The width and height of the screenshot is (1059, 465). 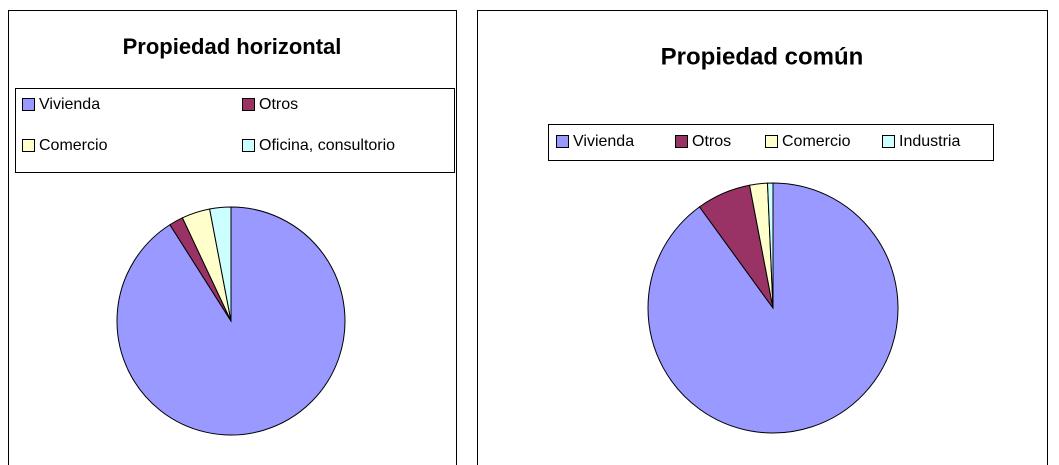 What do you see at coordinates (232, 46) in the screenshot?
I see `chart-title: Propiedad horizontal` at bounding box center [232, 46].